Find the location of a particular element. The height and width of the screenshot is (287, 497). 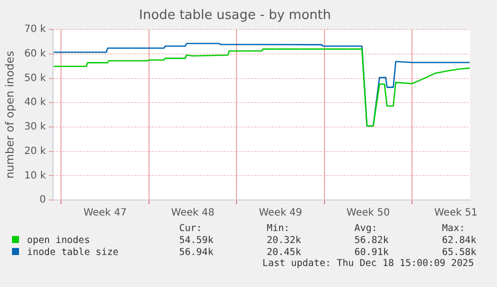

text: 56.94k is located at coordinates (196, 252).